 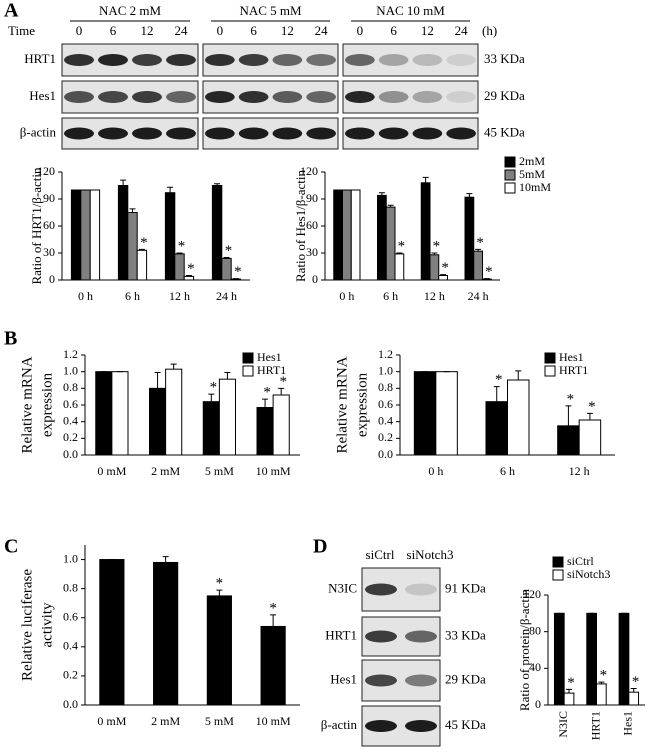 I want to click on legend-label: Hes1, so click(x=269, y=357).